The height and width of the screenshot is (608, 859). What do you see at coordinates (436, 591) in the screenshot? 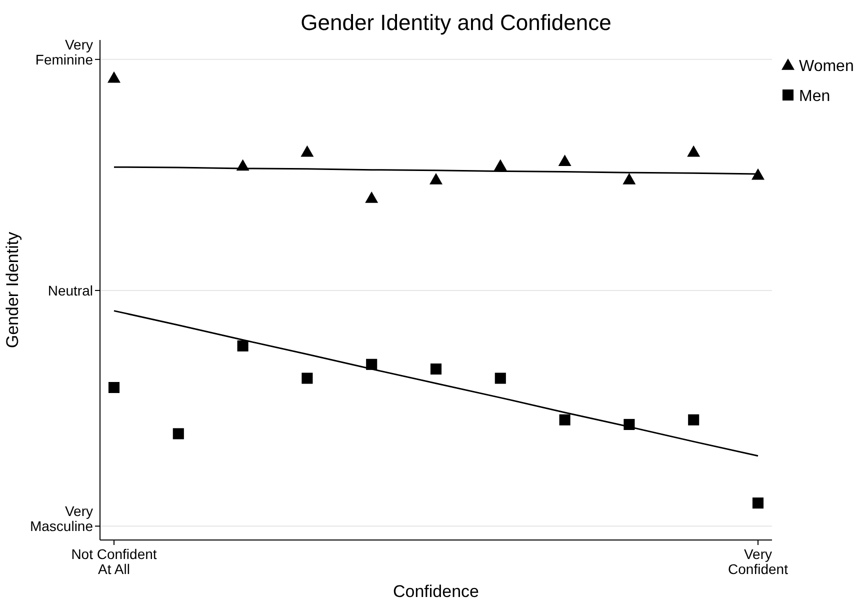
I see `x-axis-title: Confidence` at bounding box center [436, 591].